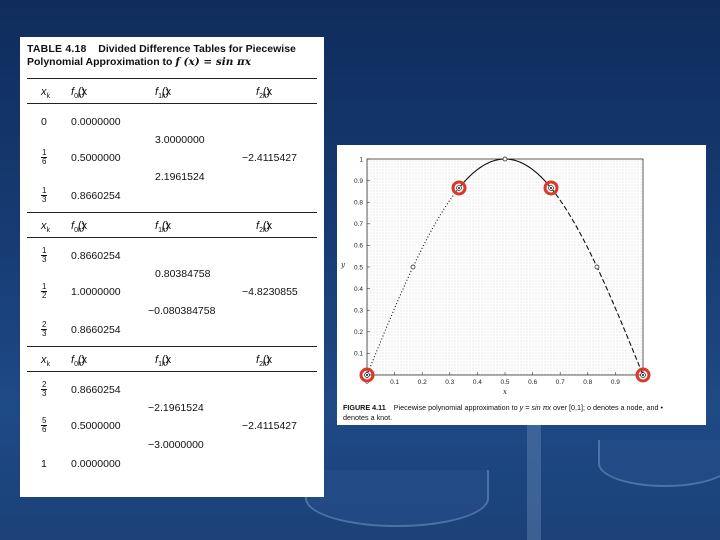 The height and width of the screenshot is (540, 720). I want to click on f2-value: −4.8230855, so click(270, 292).